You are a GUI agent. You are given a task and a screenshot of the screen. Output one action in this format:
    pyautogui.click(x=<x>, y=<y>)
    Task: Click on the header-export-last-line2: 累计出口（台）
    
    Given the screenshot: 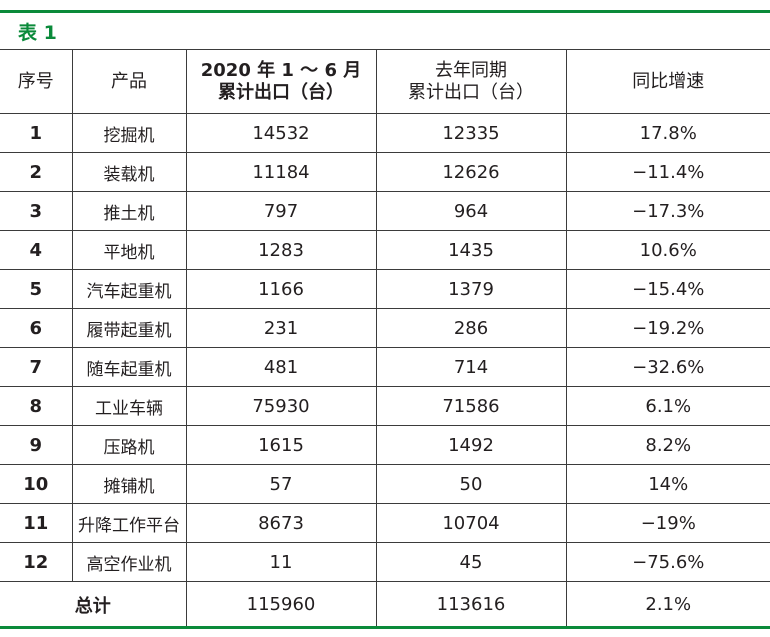 What is the action you would take?
    pyautogui.click(x=471, y=92)
    